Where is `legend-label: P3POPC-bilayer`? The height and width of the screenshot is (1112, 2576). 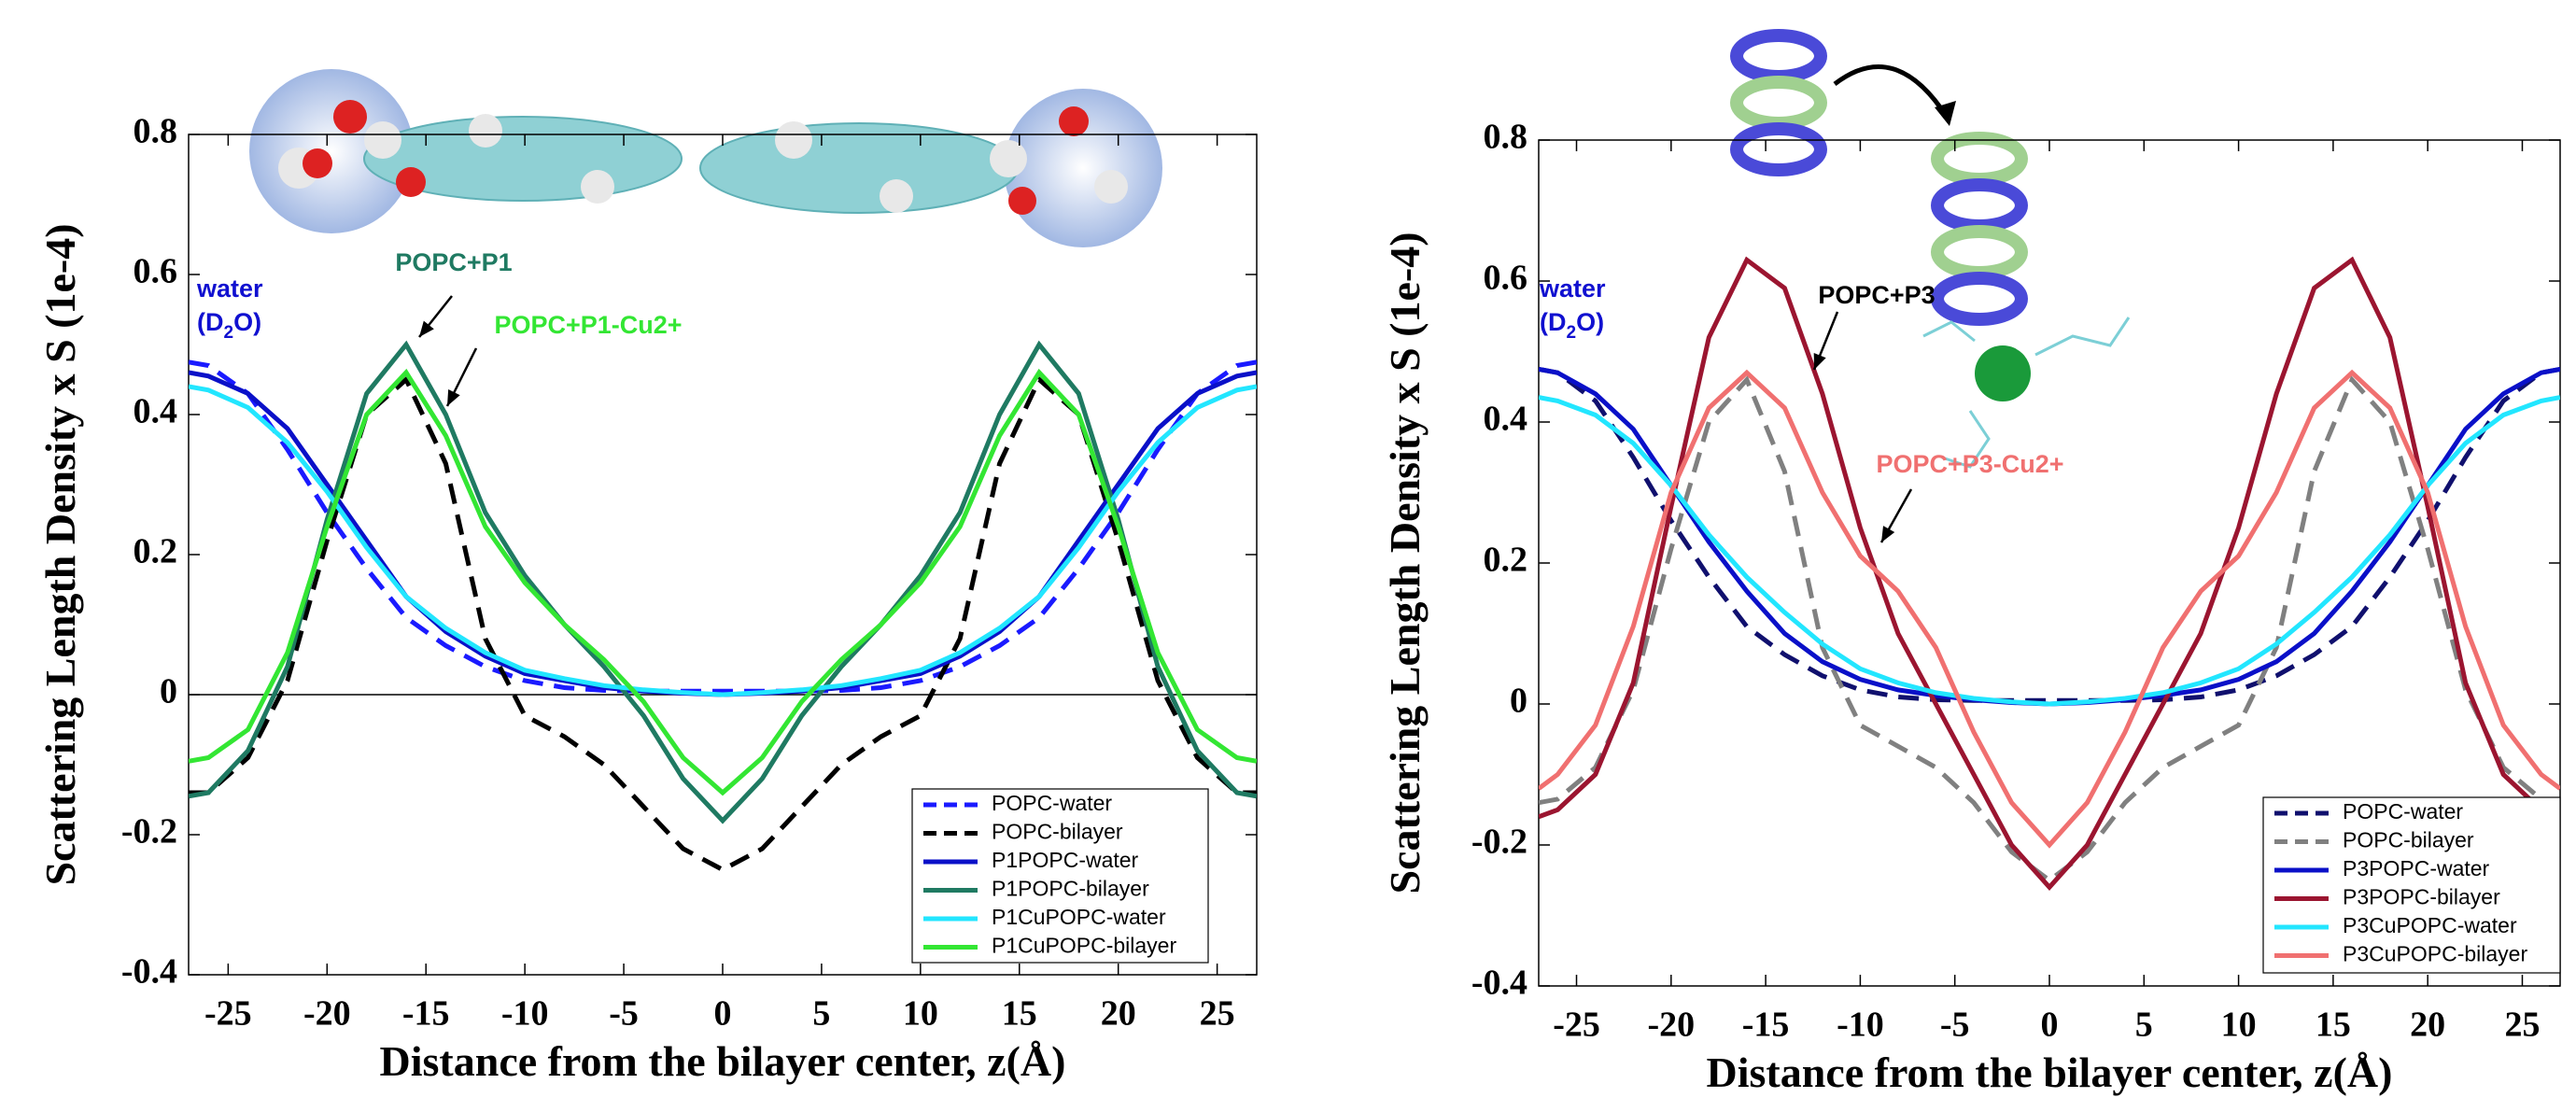
legend-label: P3POPC-bilayer is located at coordinates (2422, 897).